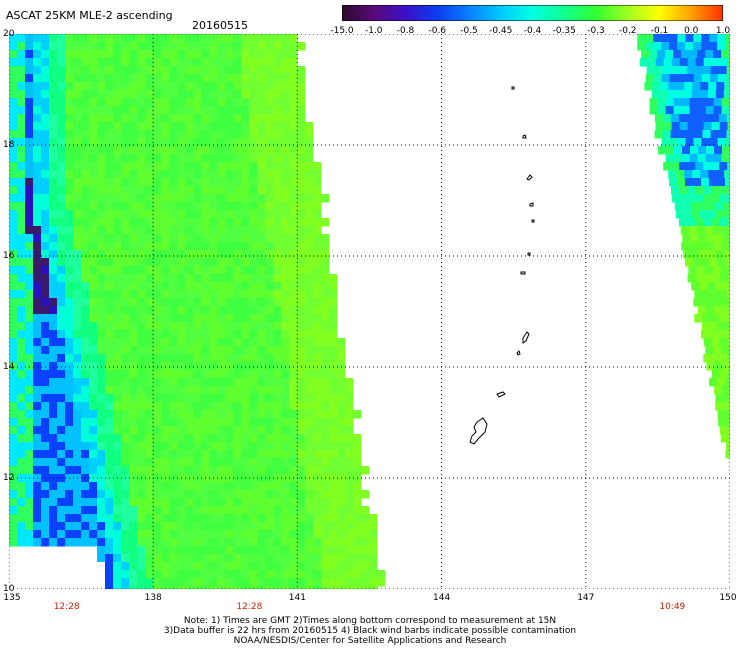  I want to click on latitude-label: 12, so click(9, 478).